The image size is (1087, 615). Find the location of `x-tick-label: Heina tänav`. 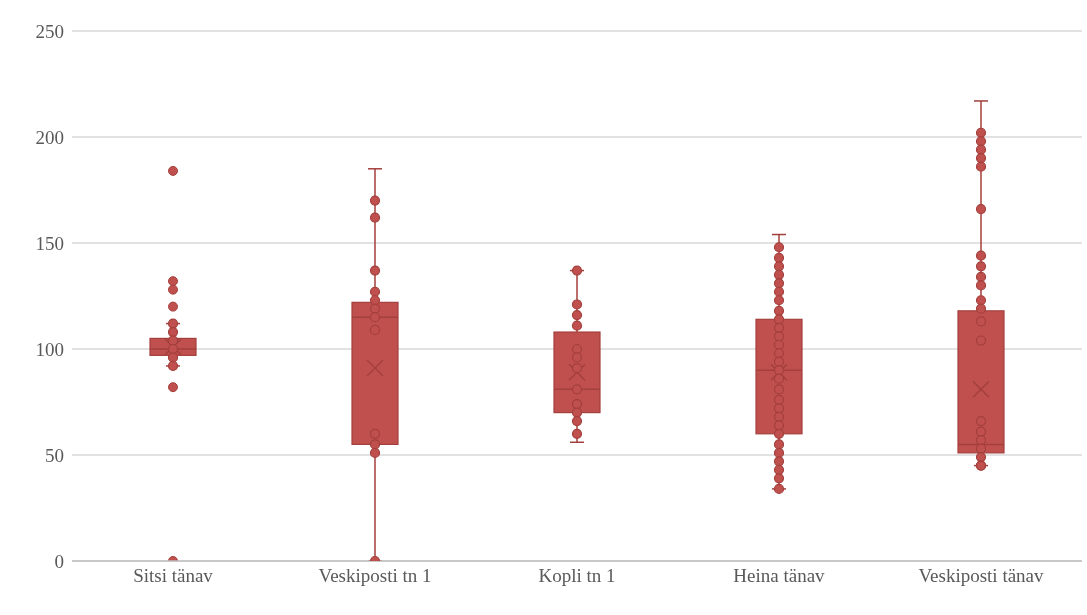

x-tick-label: Heina tänav is located at coordinates (779, 576).